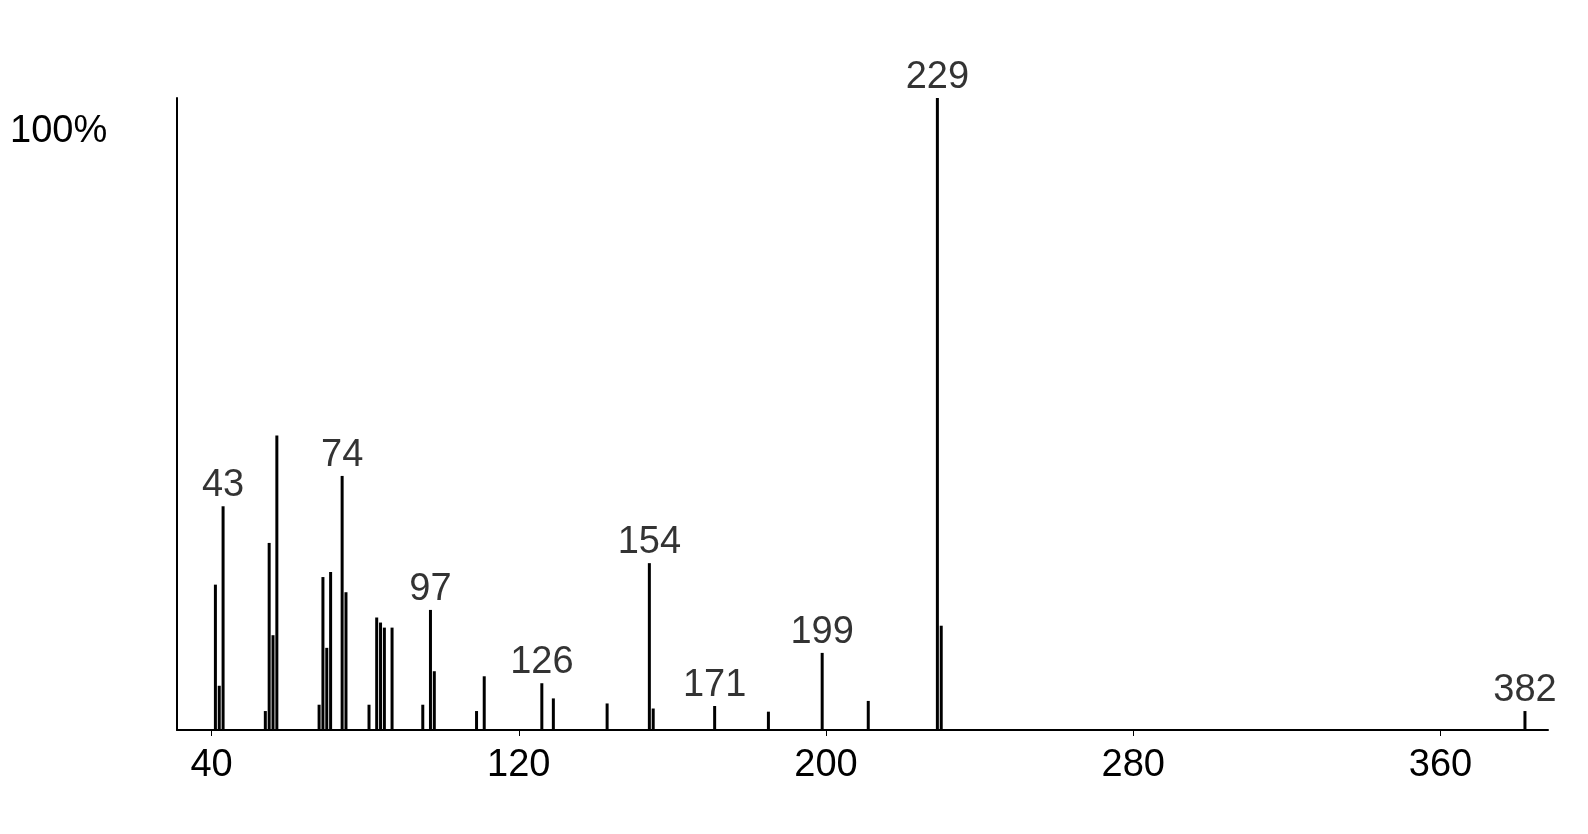 Image resolution: width=1588 pixels, height=834 pixels. Describe the element at coordinates (59, 129) in the screenshot. I see `text: 100%` at that location.